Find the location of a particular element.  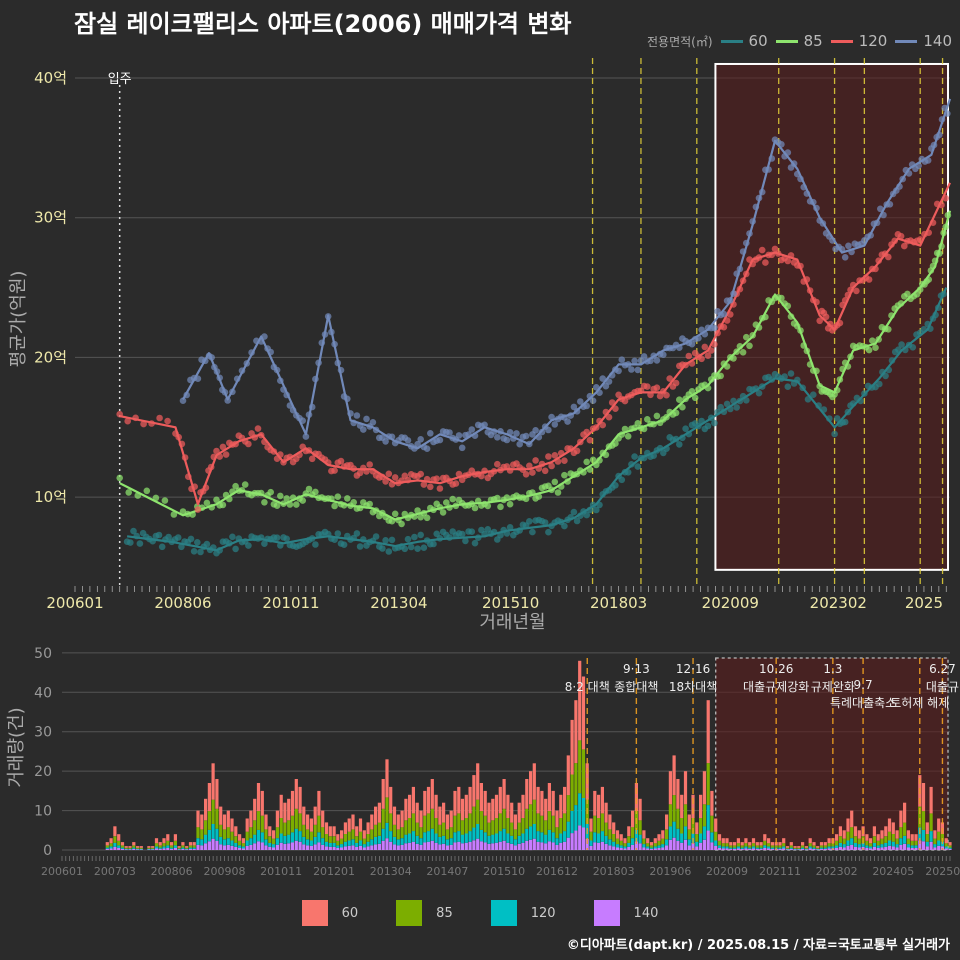

volume-legend-item: 60 is located at coordinates (329, 913).